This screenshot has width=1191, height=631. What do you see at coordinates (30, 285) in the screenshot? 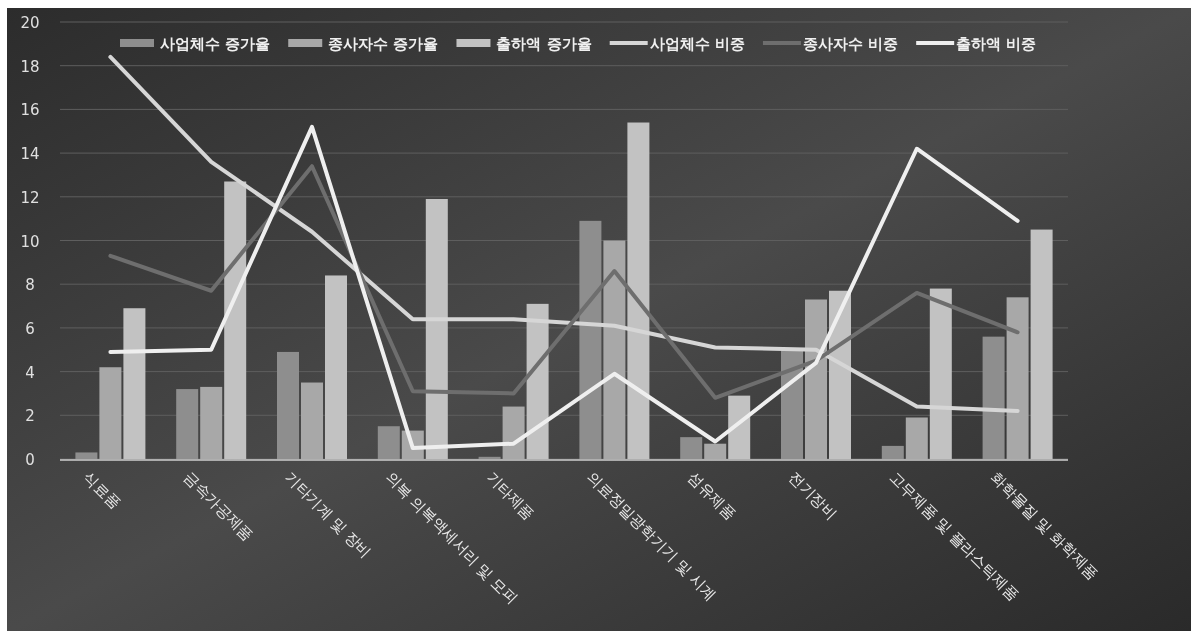
I see `y-tick-label: 8` at bounding box center [30, 285].